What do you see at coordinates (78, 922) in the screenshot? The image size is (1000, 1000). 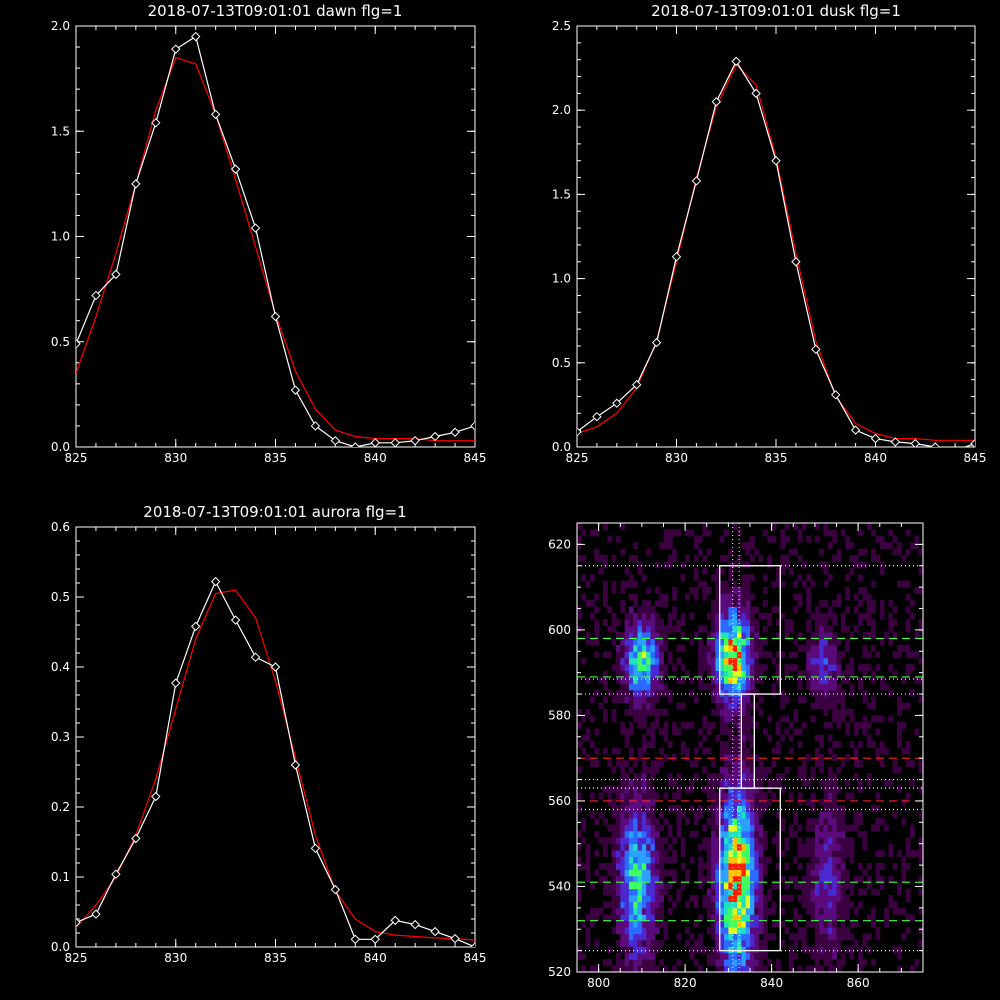 I see `data-point` at bounding box center [78, 922].